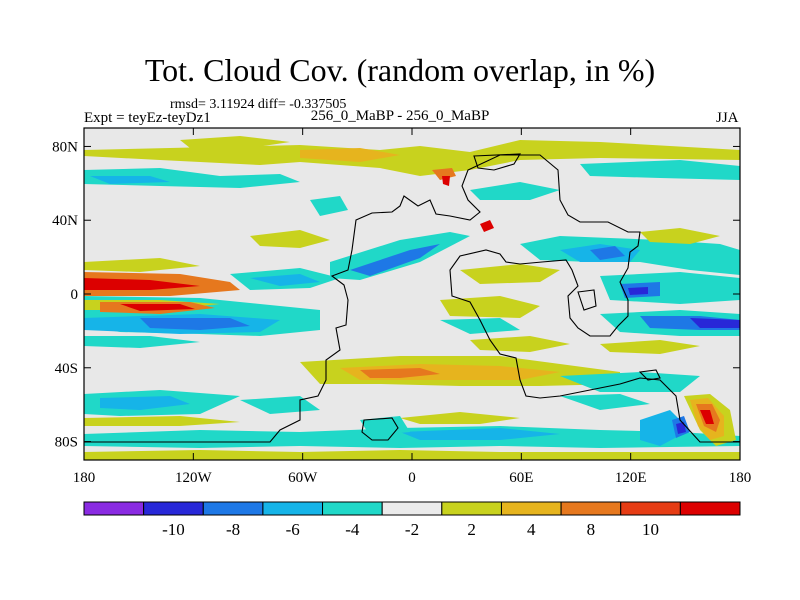  Describe the element at coordinates (631, 478) in the screenshot. I see `x-tick-label: 120E` at that location.